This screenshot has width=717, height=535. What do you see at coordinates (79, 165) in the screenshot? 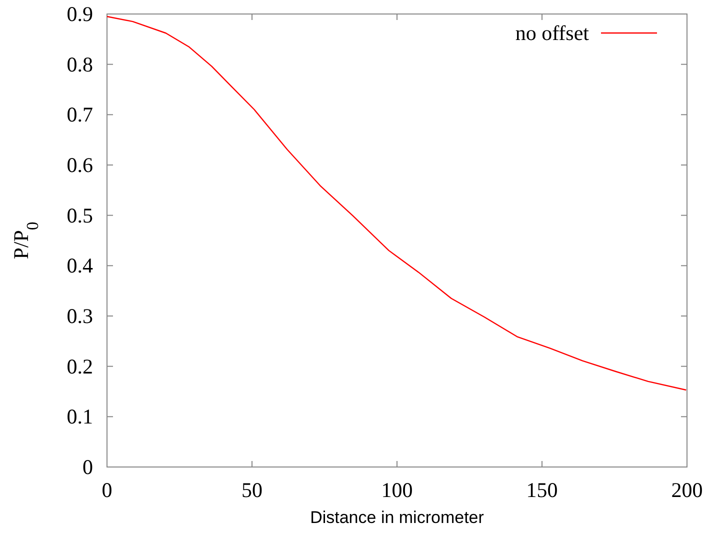
I see `y-tick-label: 0.6` at bounding box center [79, 165].